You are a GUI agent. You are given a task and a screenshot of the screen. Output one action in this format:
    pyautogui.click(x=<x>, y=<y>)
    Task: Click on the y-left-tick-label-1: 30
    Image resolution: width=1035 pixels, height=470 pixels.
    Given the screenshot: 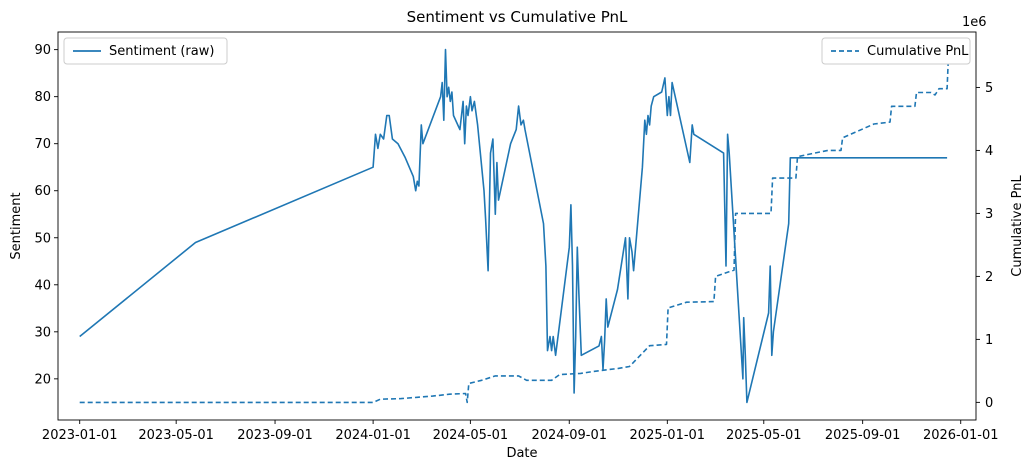 What is the action you would take?
    pyautogui.click(x=42, y=332)
    